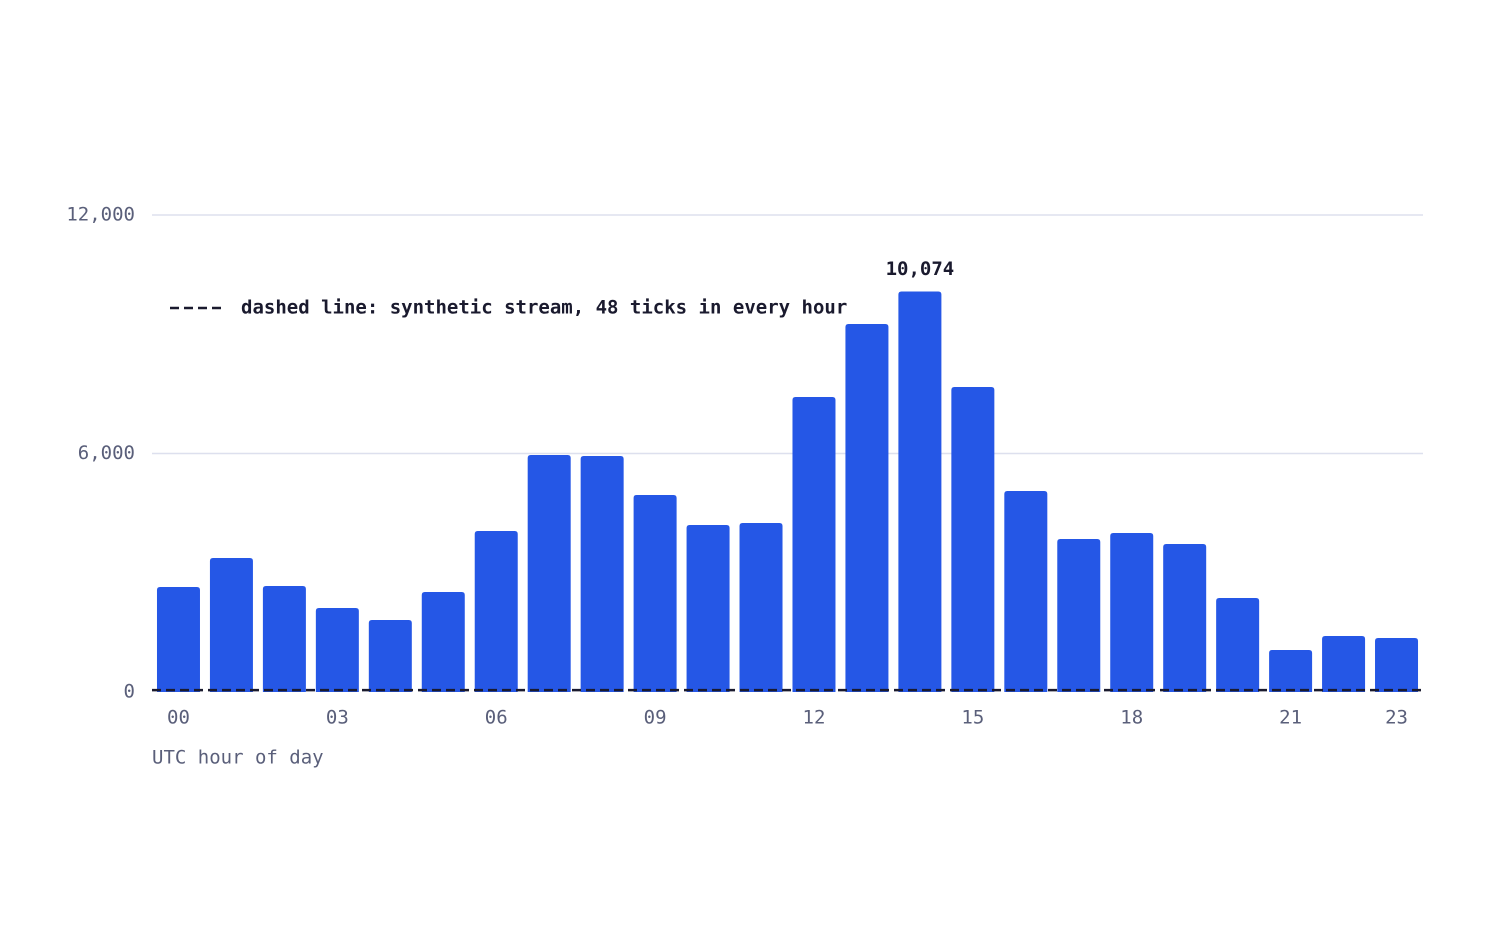  What do you see at coordinates (106, 453) in the screenshot?
I see `y-tick-label: 6,000` at bounding box center [106, 453].